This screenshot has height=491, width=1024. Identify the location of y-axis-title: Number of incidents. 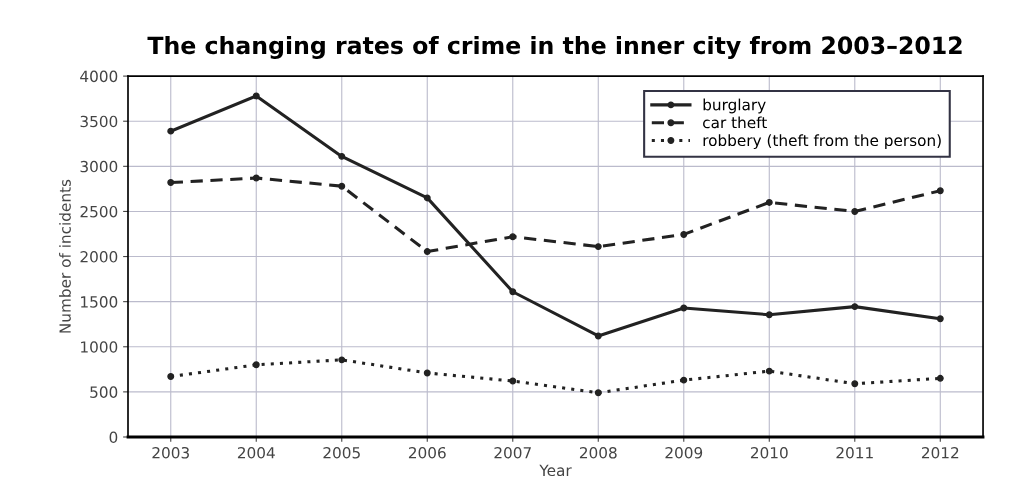
(65, 256).